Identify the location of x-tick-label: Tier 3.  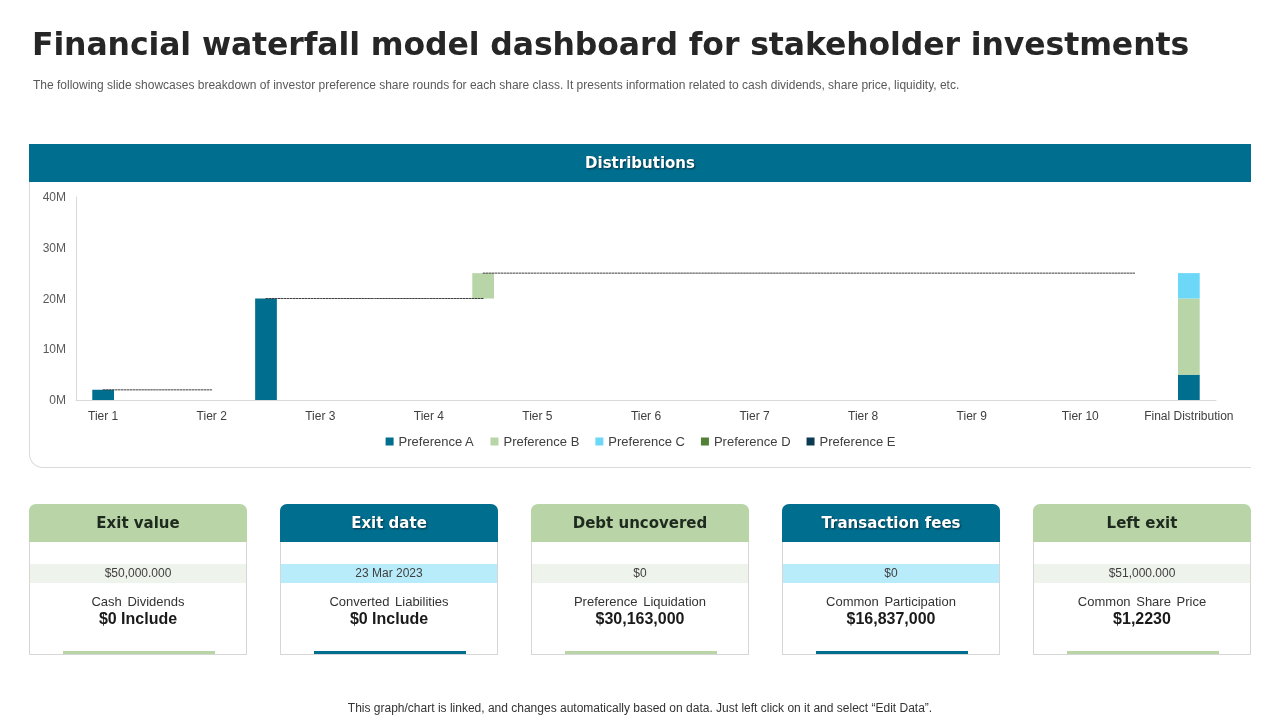
(320, 416).